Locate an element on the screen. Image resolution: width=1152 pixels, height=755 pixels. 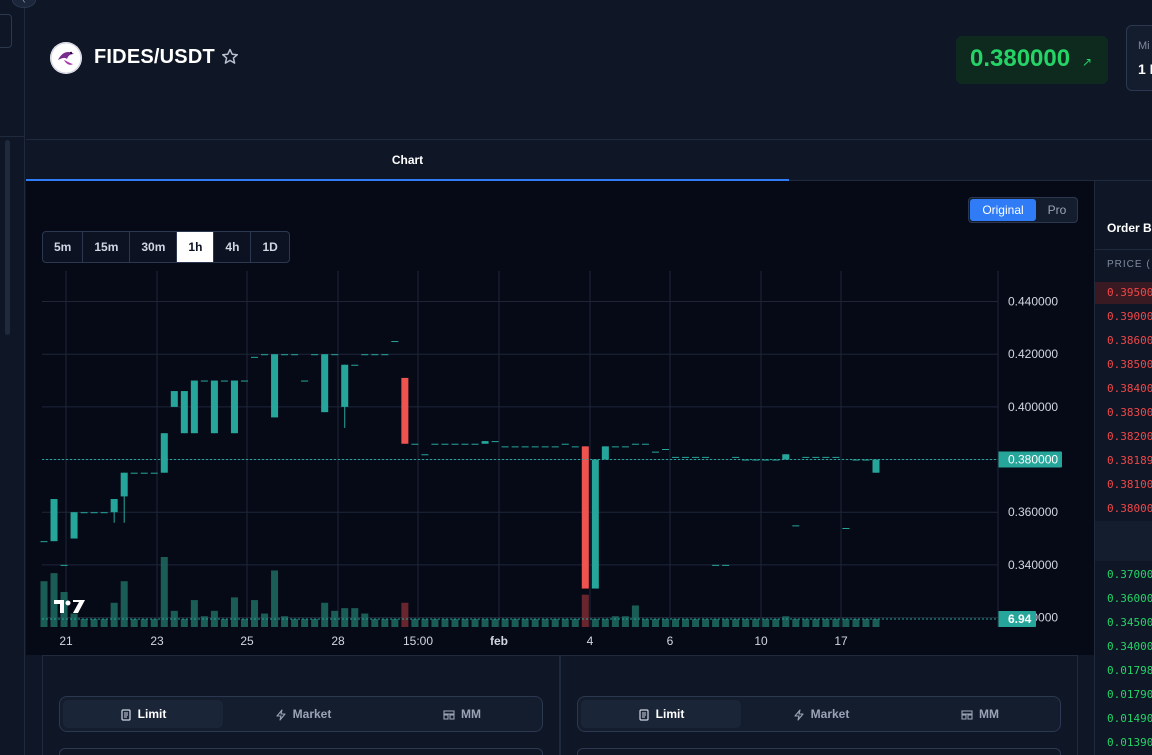
bid-row: 0.01798 is located at coordinates (1129, 670).